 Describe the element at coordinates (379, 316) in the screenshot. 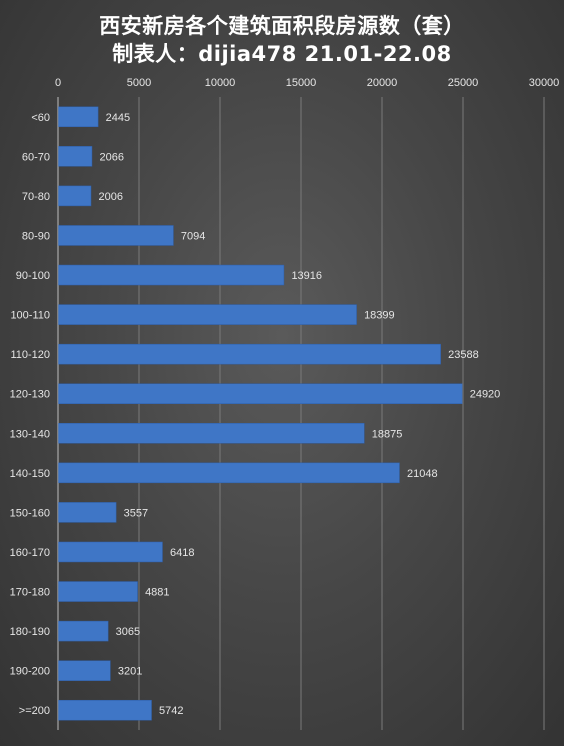

I see `data-label: 18399` at that location.